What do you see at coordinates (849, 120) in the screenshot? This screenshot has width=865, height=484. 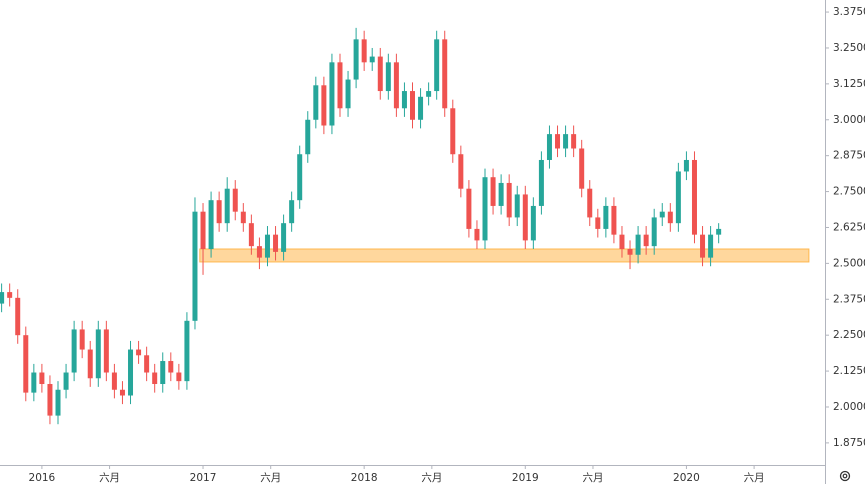 I see `y-tick-label: 3.0000` at bounding box center [849, 120].